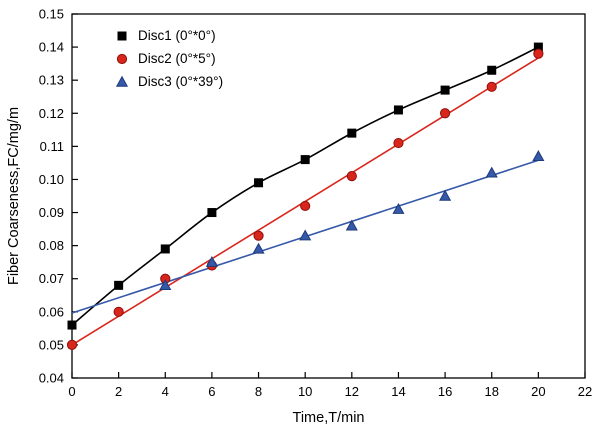 The image size is (609, 438). Describe the element at coordinates (51, 14) in the screenshot. I see `y-tick-label: 0.15` at that location.